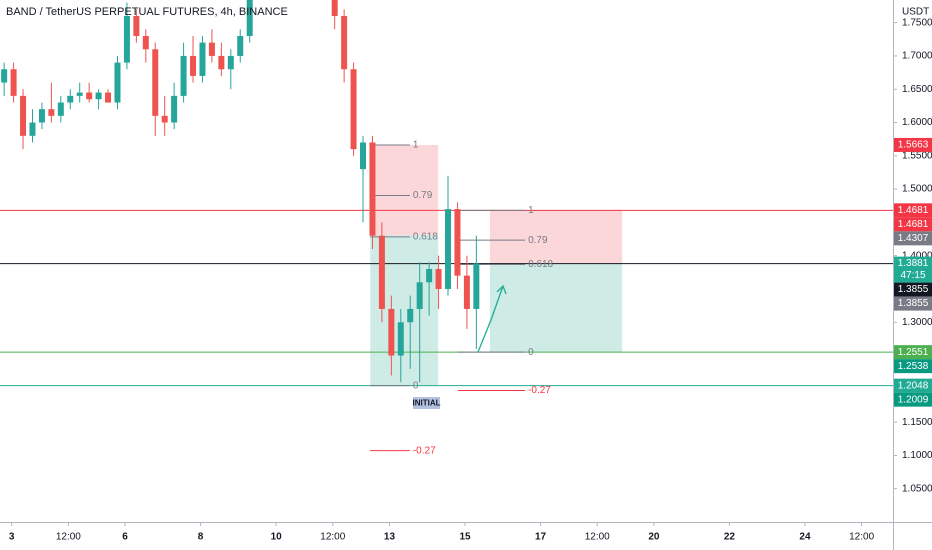  I want to click on y-tick-label: 1.4000, so click(917, 255).